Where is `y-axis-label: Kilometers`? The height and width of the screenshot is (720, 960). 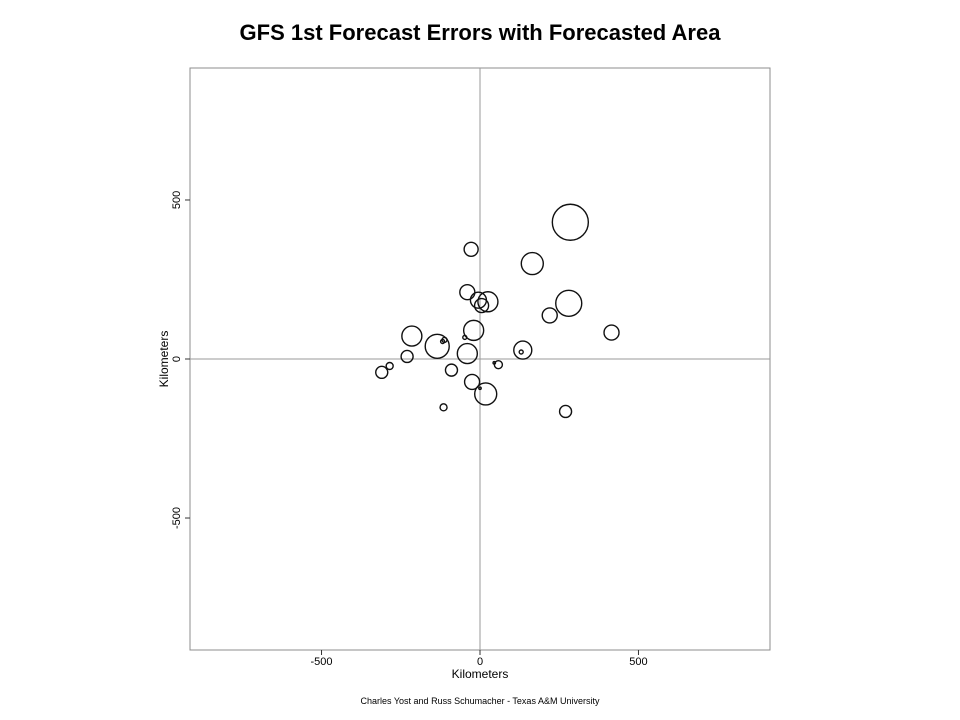
y-axis-label: Kilometers is located at coordinates (164, 359).